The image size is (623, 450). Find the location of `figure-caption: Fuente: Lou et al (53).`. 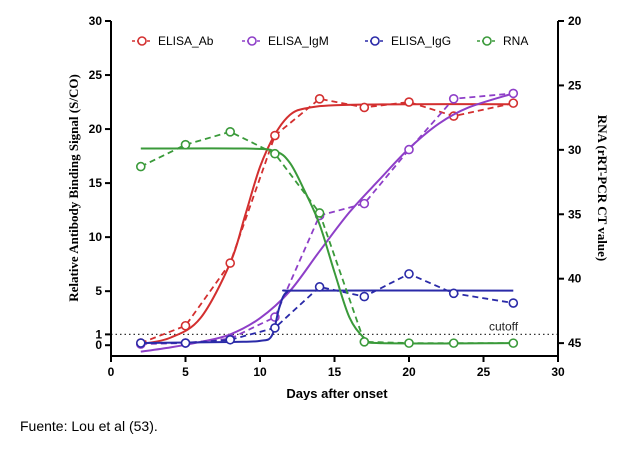

figure-caption: Fuente: Lou et al (53). is located at coordinates (89, 426).